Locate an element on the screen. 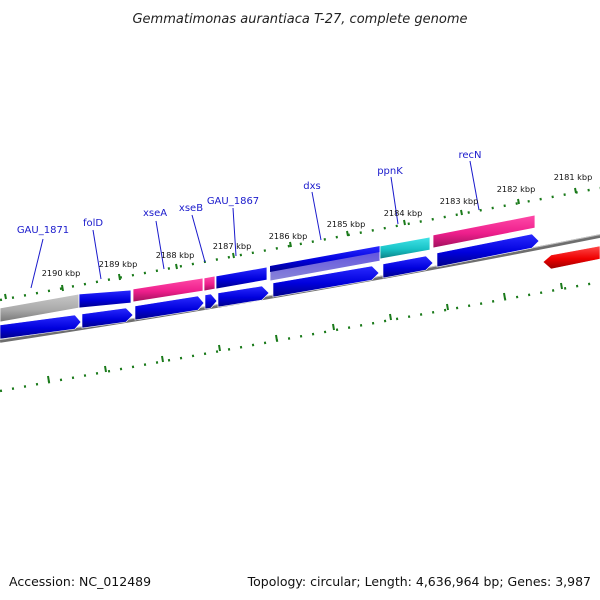  kbp-label: 2186 kbp is located at coordinates (288, 236).